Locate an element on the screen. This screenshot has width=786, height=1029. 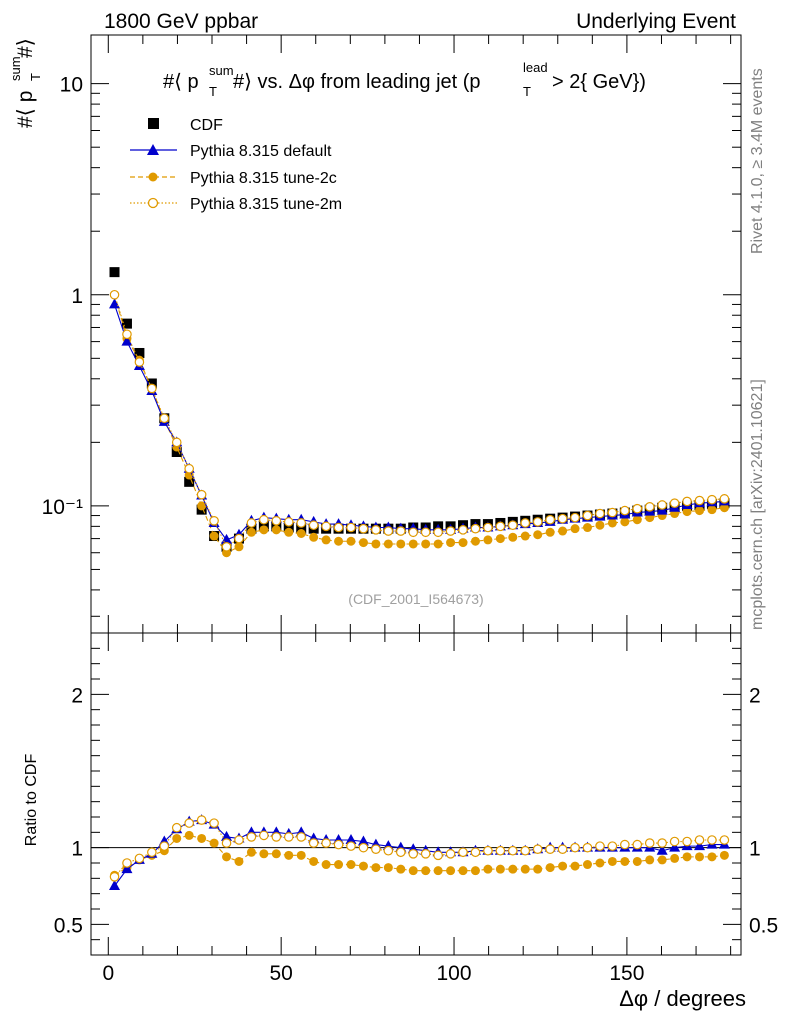
legend-marker-tune2c is located at coordinates (153, 177).